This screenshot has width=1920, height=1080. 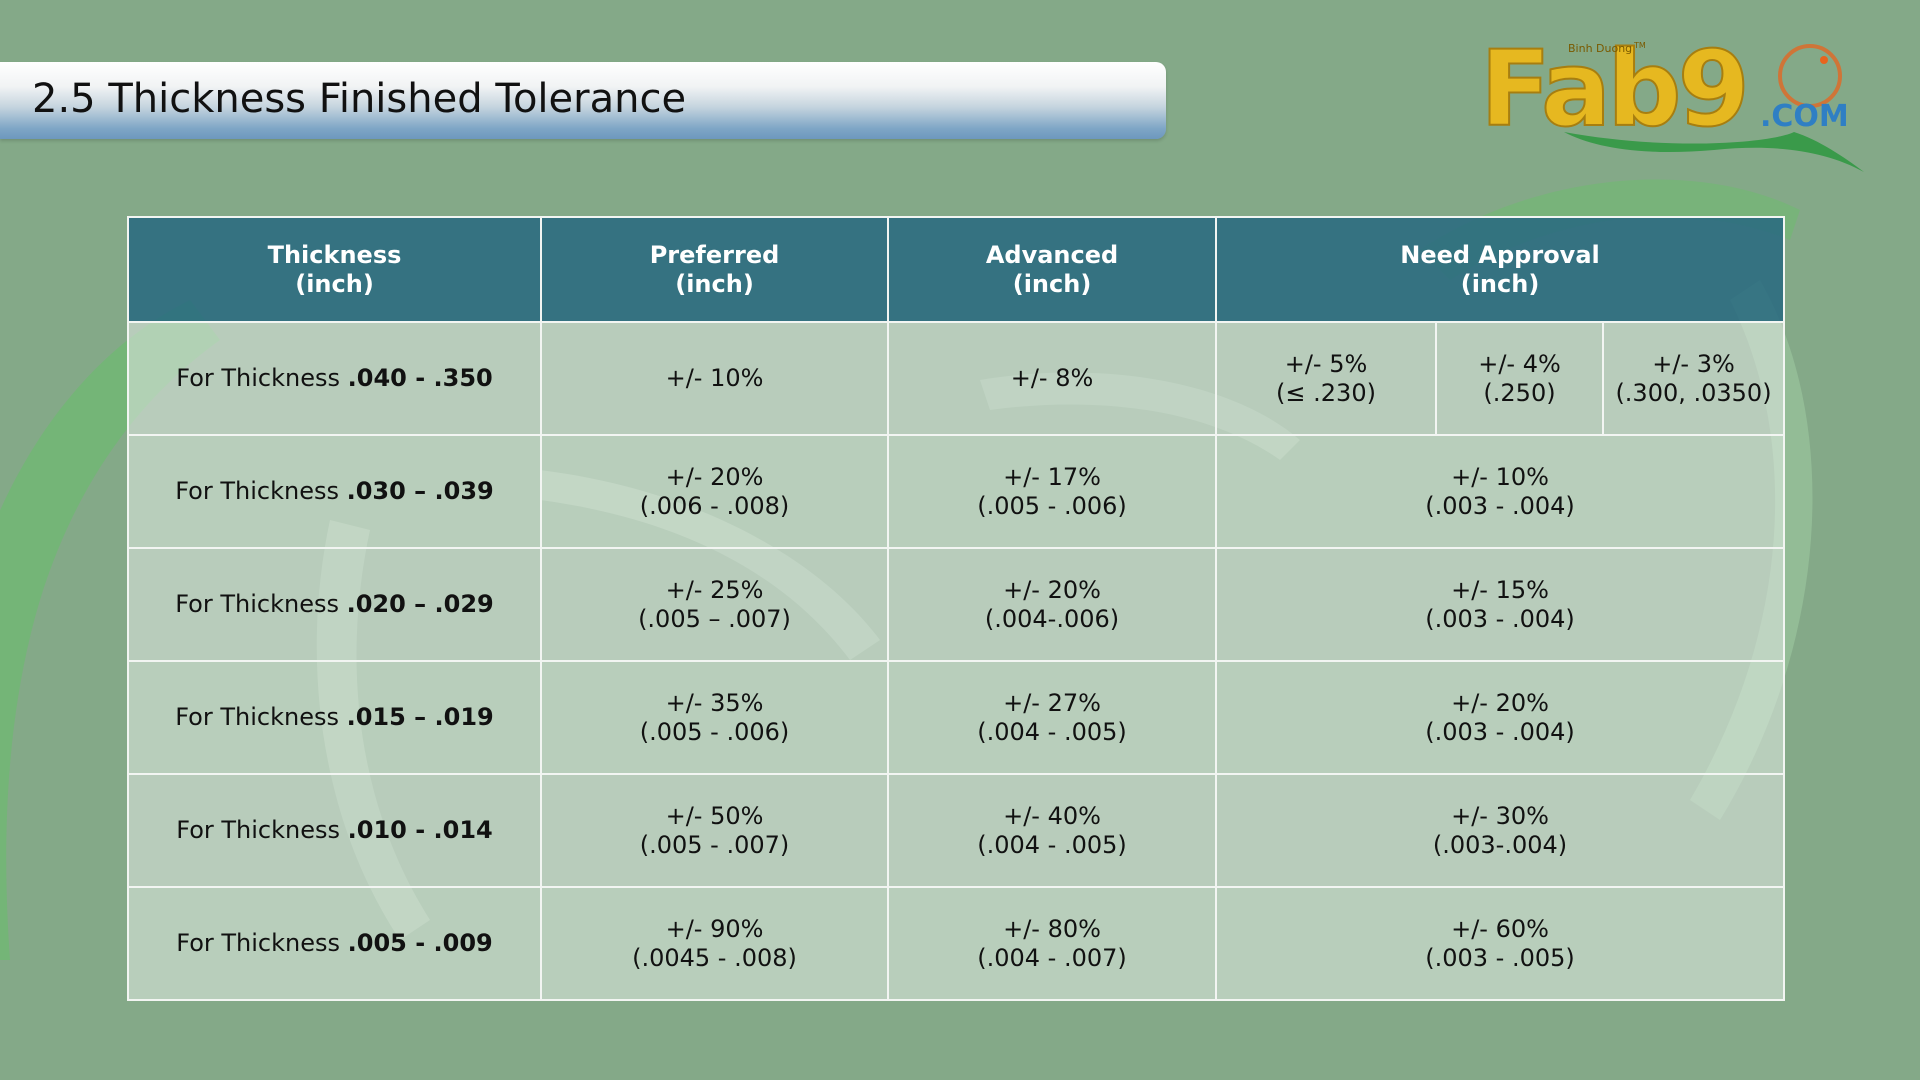 I want to click on approval-pct: +/- 30%, so click(x=1500, y=815).